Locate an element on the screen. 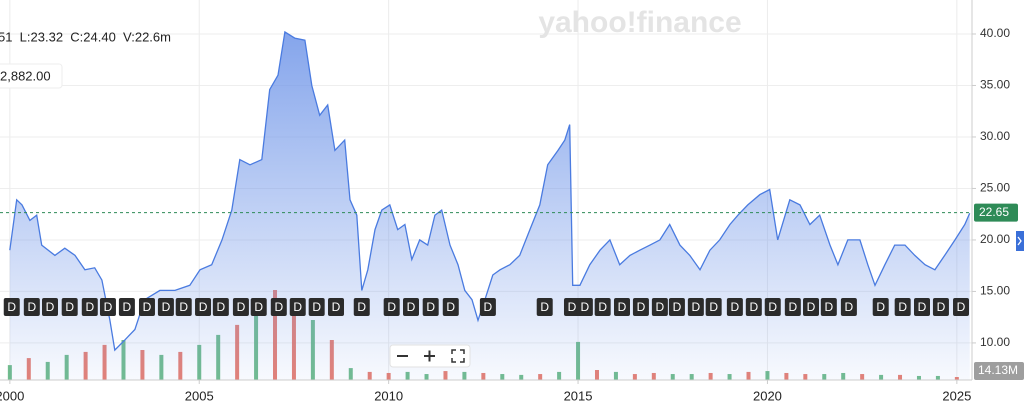 This screenshot has width=1024, height=411. x-tick-label: 2025 is located at coordinates (956, 395).